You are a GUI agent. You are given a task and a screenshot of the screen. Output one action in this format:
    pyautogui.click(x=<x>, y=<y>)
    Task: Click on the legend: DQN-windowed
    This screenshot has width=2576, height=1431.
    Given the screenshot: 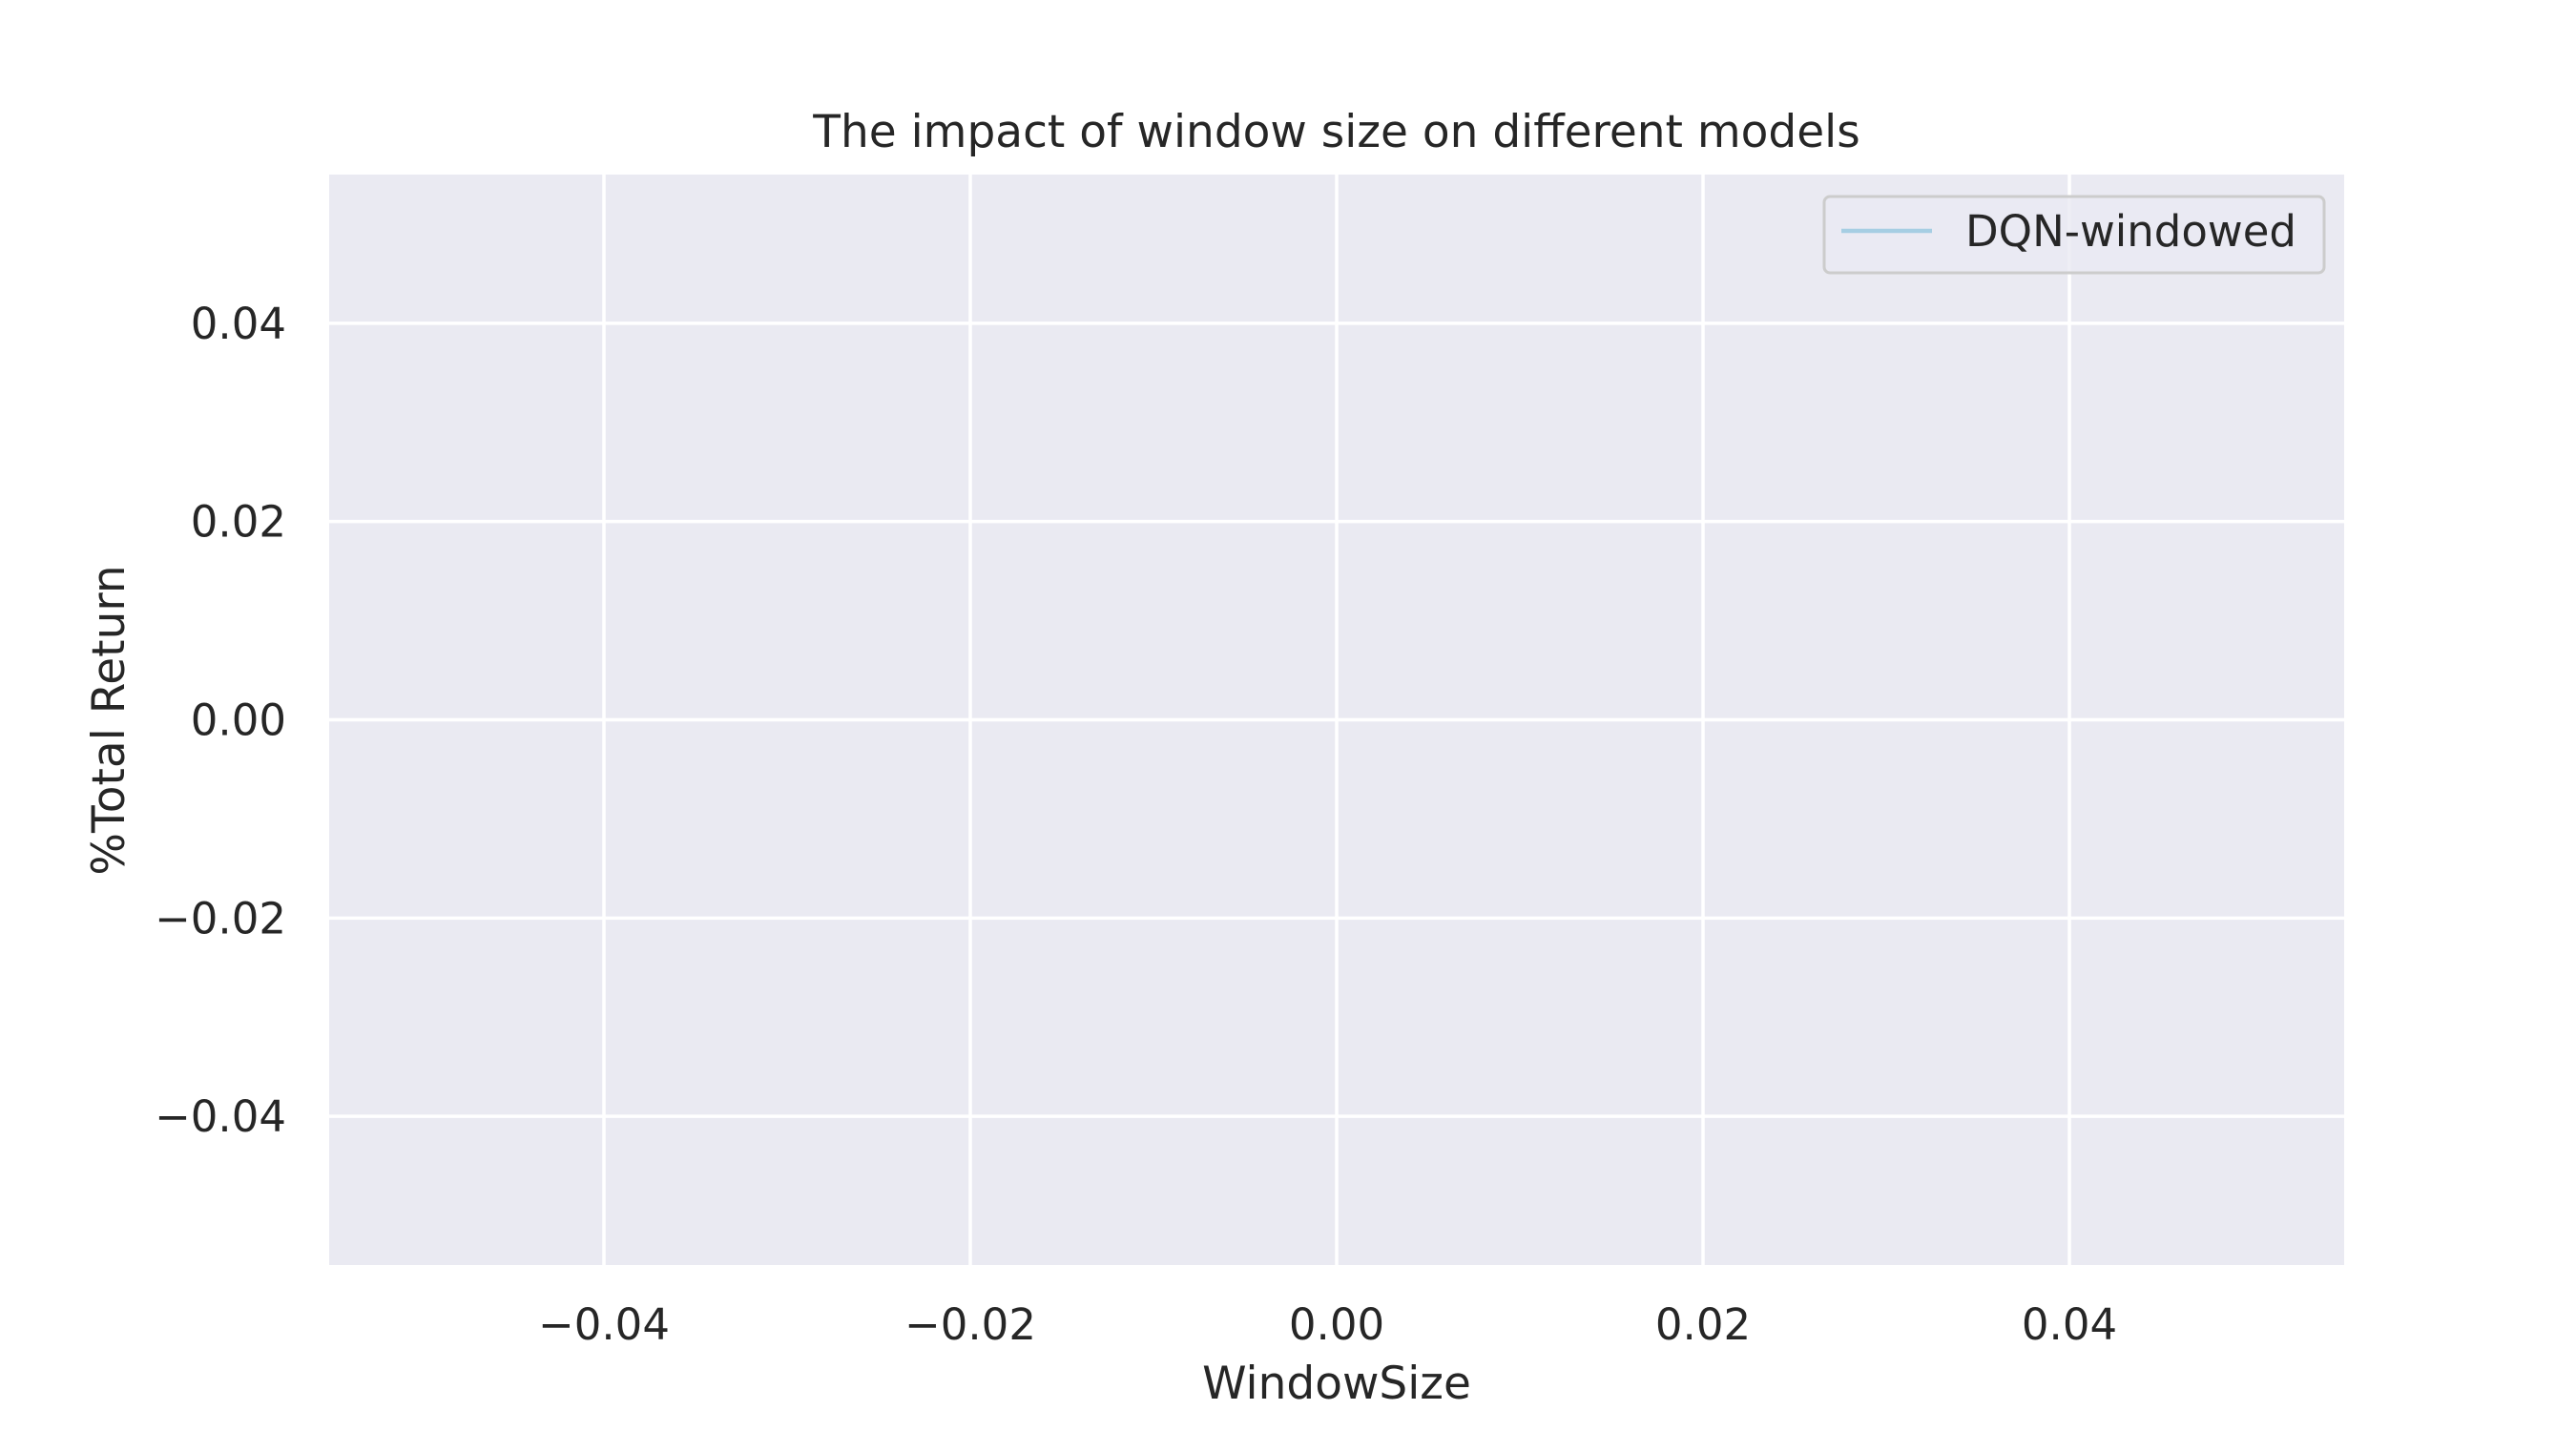 What is the action you would take?
    pyautogui.click(x=2074, y=235)
    